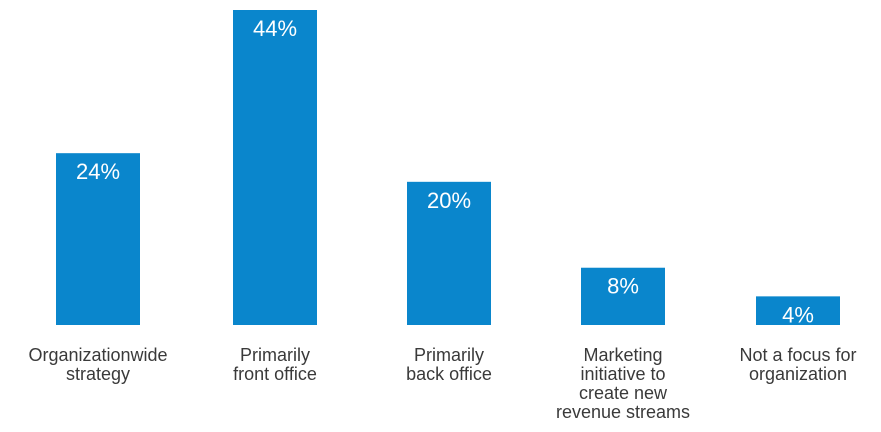 The width and height of the screenshot is (881, 432). What do you see at coordinates (98, 374) in the screenshot?
I see `category-label-line: strategy` at bounding box center [98, 374].